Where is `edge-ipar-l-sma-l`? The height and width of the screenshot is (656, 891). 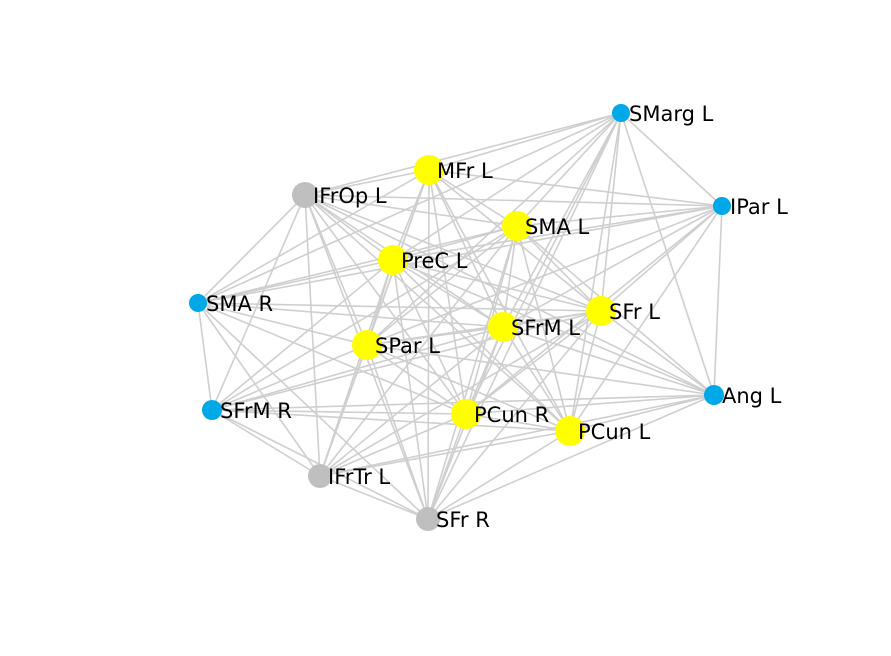 edge-ipar-l-sma-l is located at coordinates (619, 216).